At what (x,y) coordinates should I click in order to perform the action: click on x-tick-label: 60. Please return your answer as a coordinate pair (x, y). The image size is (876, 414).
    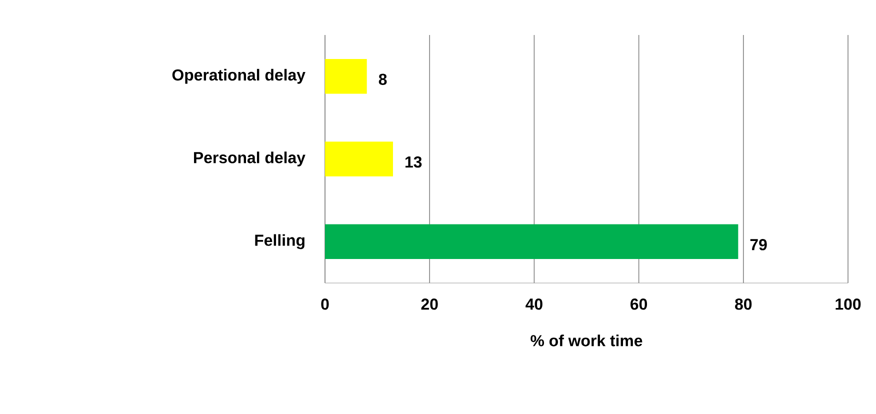
    Looking at the image, I should click on (639, 304).